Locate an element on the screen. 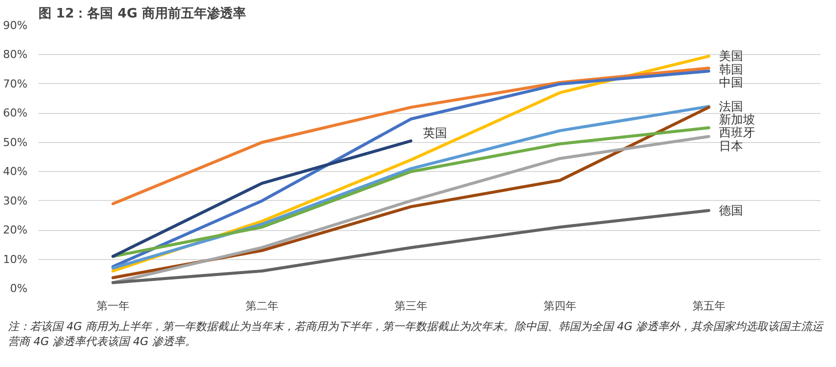 The image size is (836, 367). series-label: 英国 is located at coordinates (434, 133).